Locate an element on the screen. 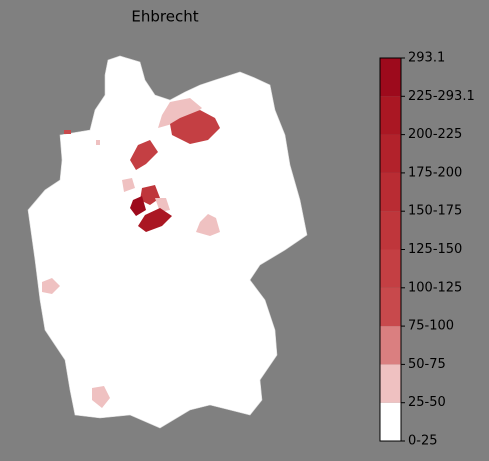 The width and height of the screenshot is (489, 461). colorbar-label: 75-100 is located at coordinates (431, 326).